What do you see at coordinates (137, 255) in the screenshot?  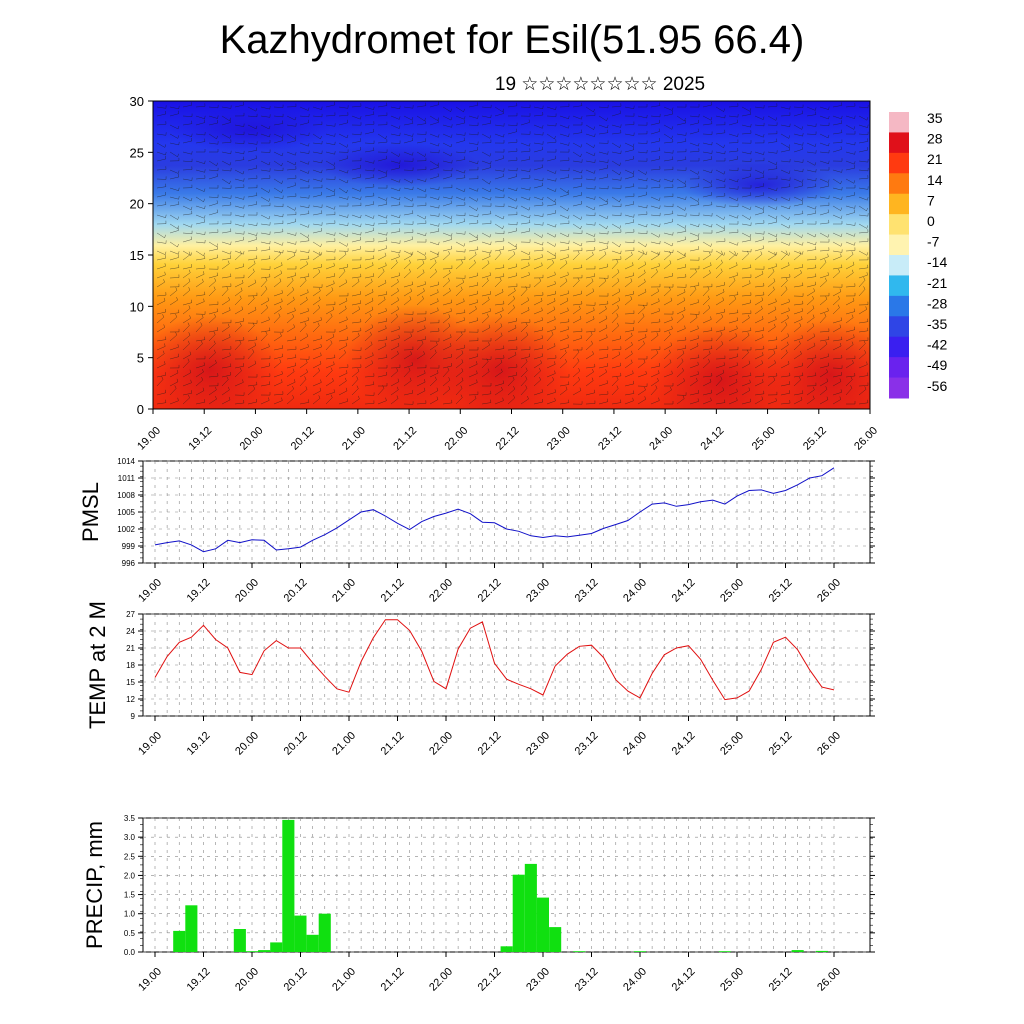 I see `heatmap-y-tick-label: 15` at bounding box center [137, 255].